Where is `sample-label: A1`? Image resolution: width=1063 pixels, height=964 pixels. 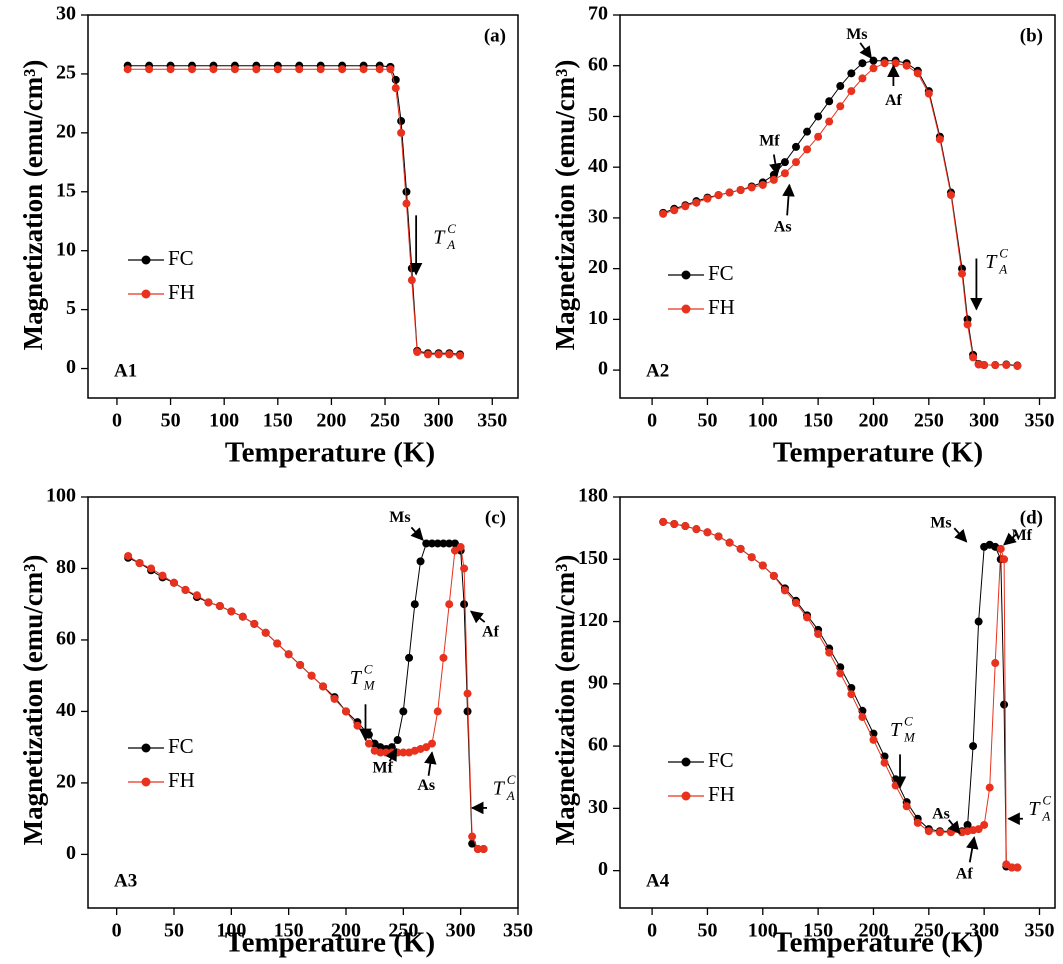
sample-label: A1 is located at coordinates (125, 370).